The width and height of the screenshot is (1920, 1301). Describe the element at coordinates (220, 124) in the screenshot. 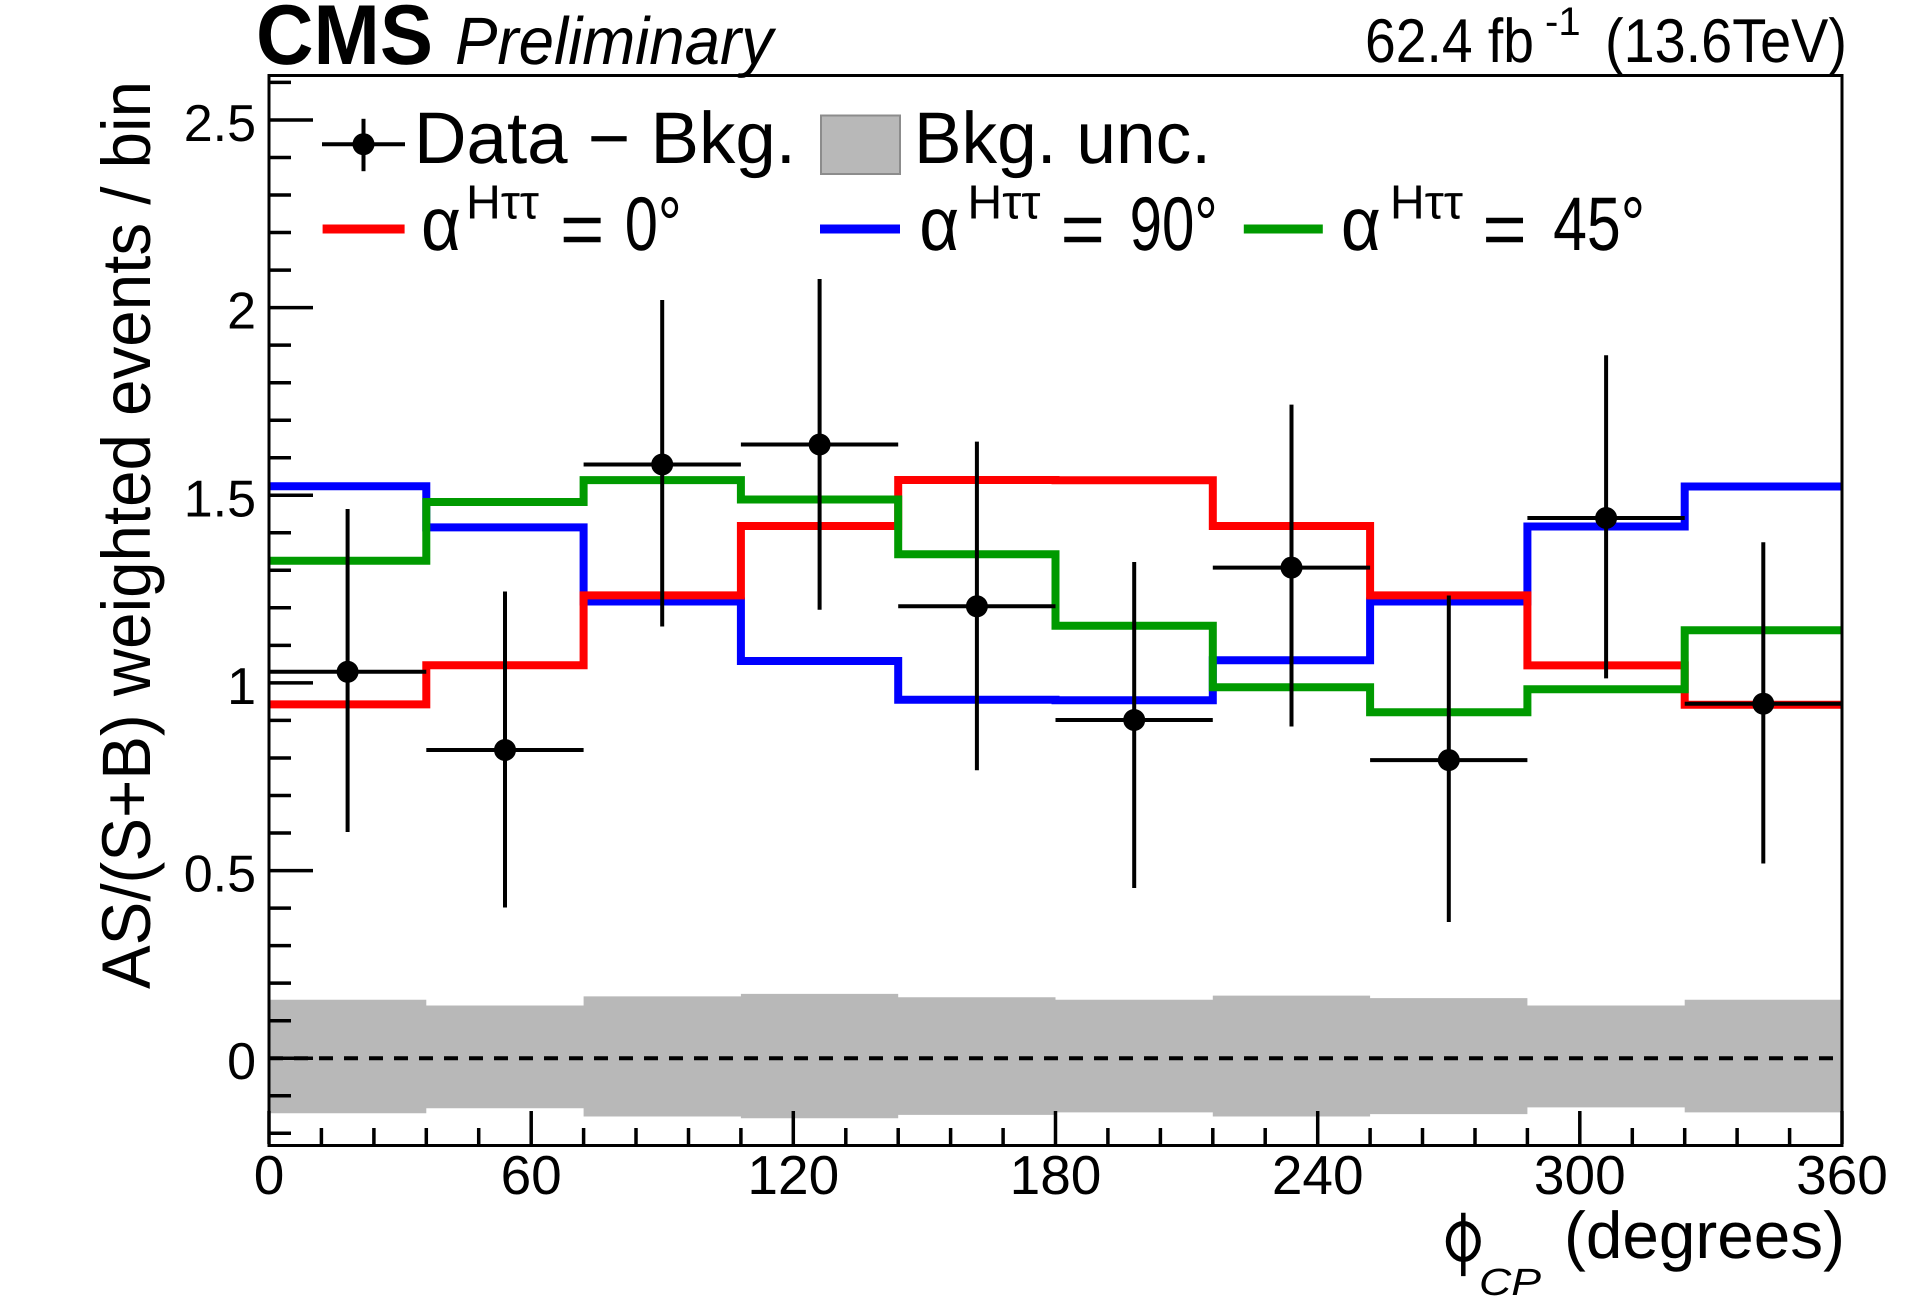

I see `svg-text: 2.5` at that location.